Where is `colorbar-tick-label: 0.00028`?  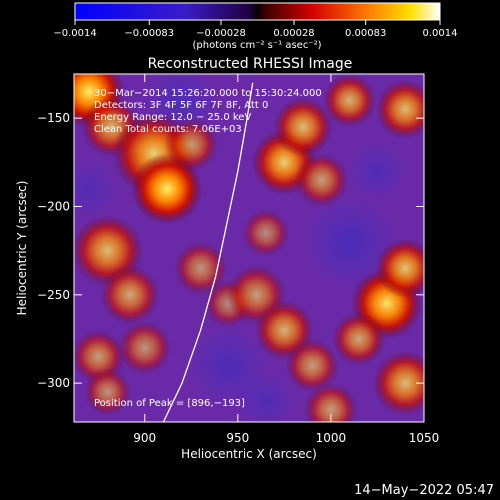
colorbar-tick-label: 0.00028 is located at coordinates (293, 33).